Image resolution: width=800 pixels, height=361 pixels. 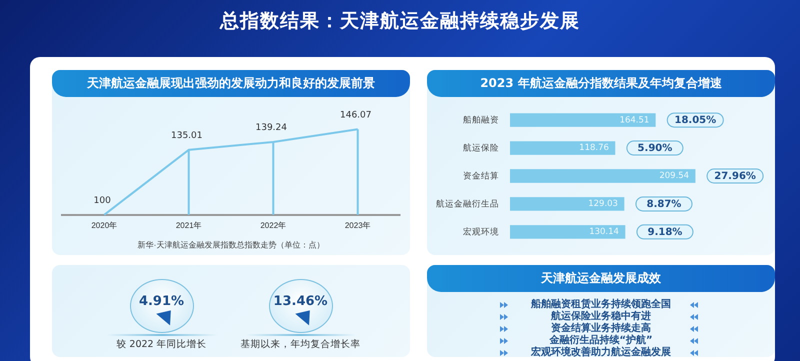 What do you see at coordinates (674, 176) in the screenshot?
I see `data-label: 209.54` at bounding box center [674, 176].